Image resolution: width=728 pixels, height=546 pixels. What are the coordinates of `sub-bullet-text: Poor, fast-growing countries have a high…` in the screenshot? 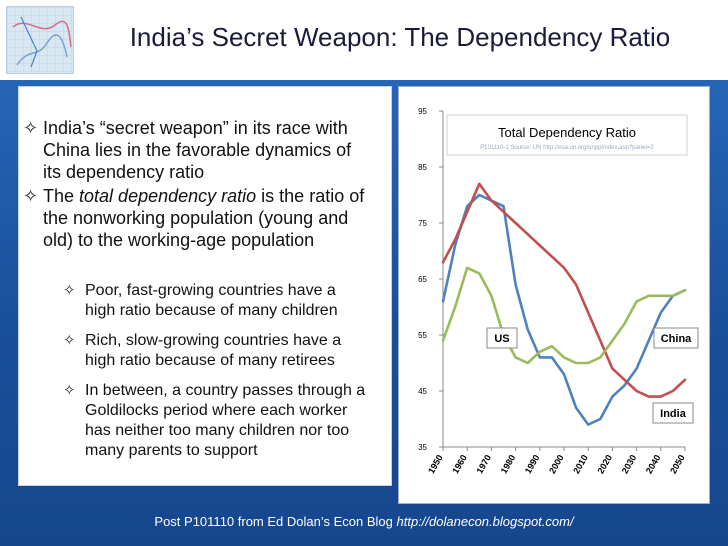 It's located at (211, 301).